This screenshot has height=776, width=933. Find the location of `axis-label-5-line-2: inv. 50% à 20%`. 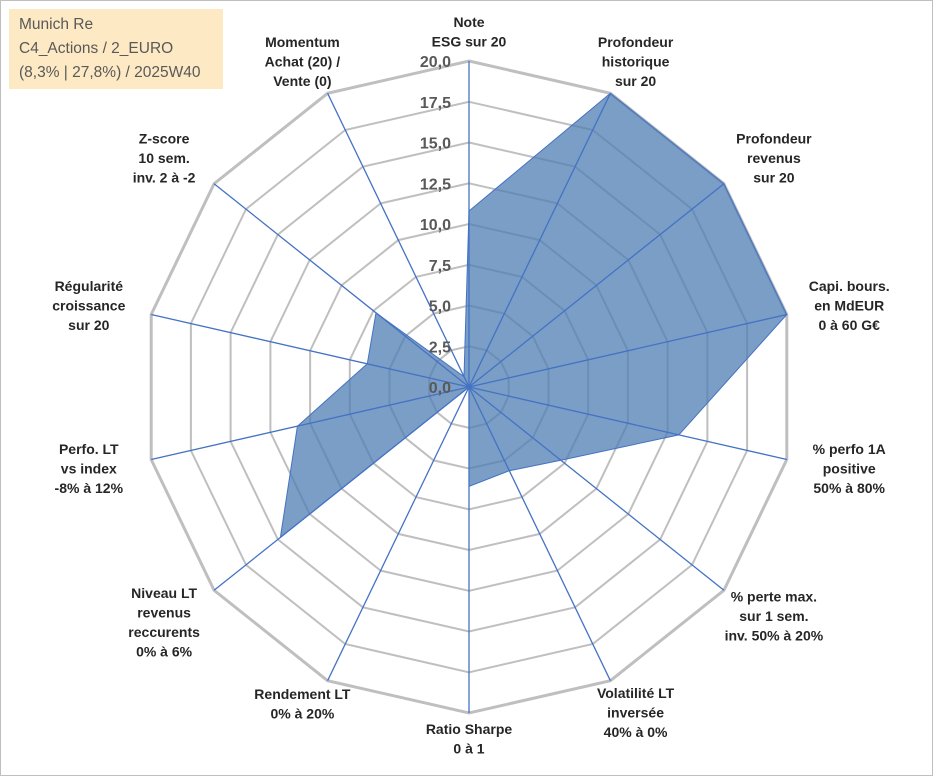

axis-label-5-line-2: inv. 50% à 20% is located at coordinates (774, 636).